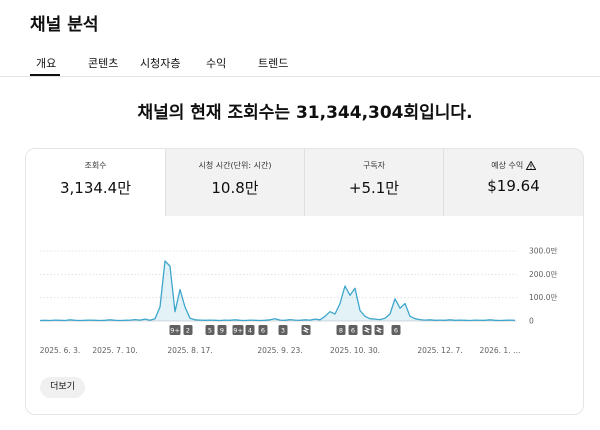 Image resolution: width=600 pixels, height=430 pixels. Describe the element at coordinates (189, 350) in the screenshot. I see `x-tick-label: 2025. 8. 17.` at that location.